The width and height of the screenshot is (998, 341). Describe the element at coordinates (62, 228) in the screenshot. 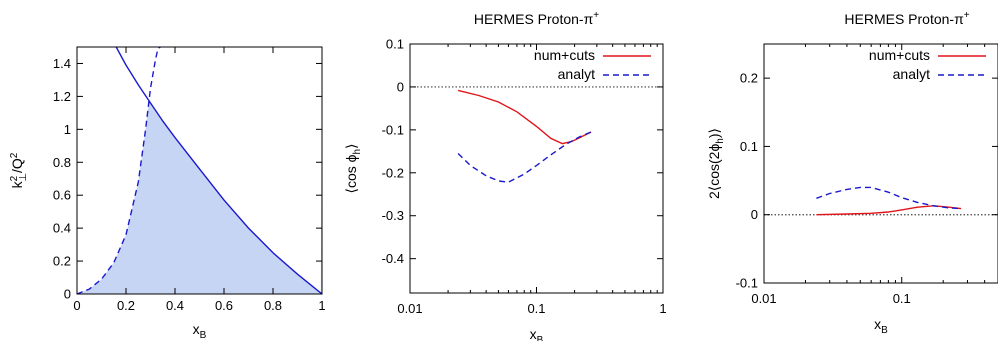

I see `y-tick-label: 0.4` at that location.